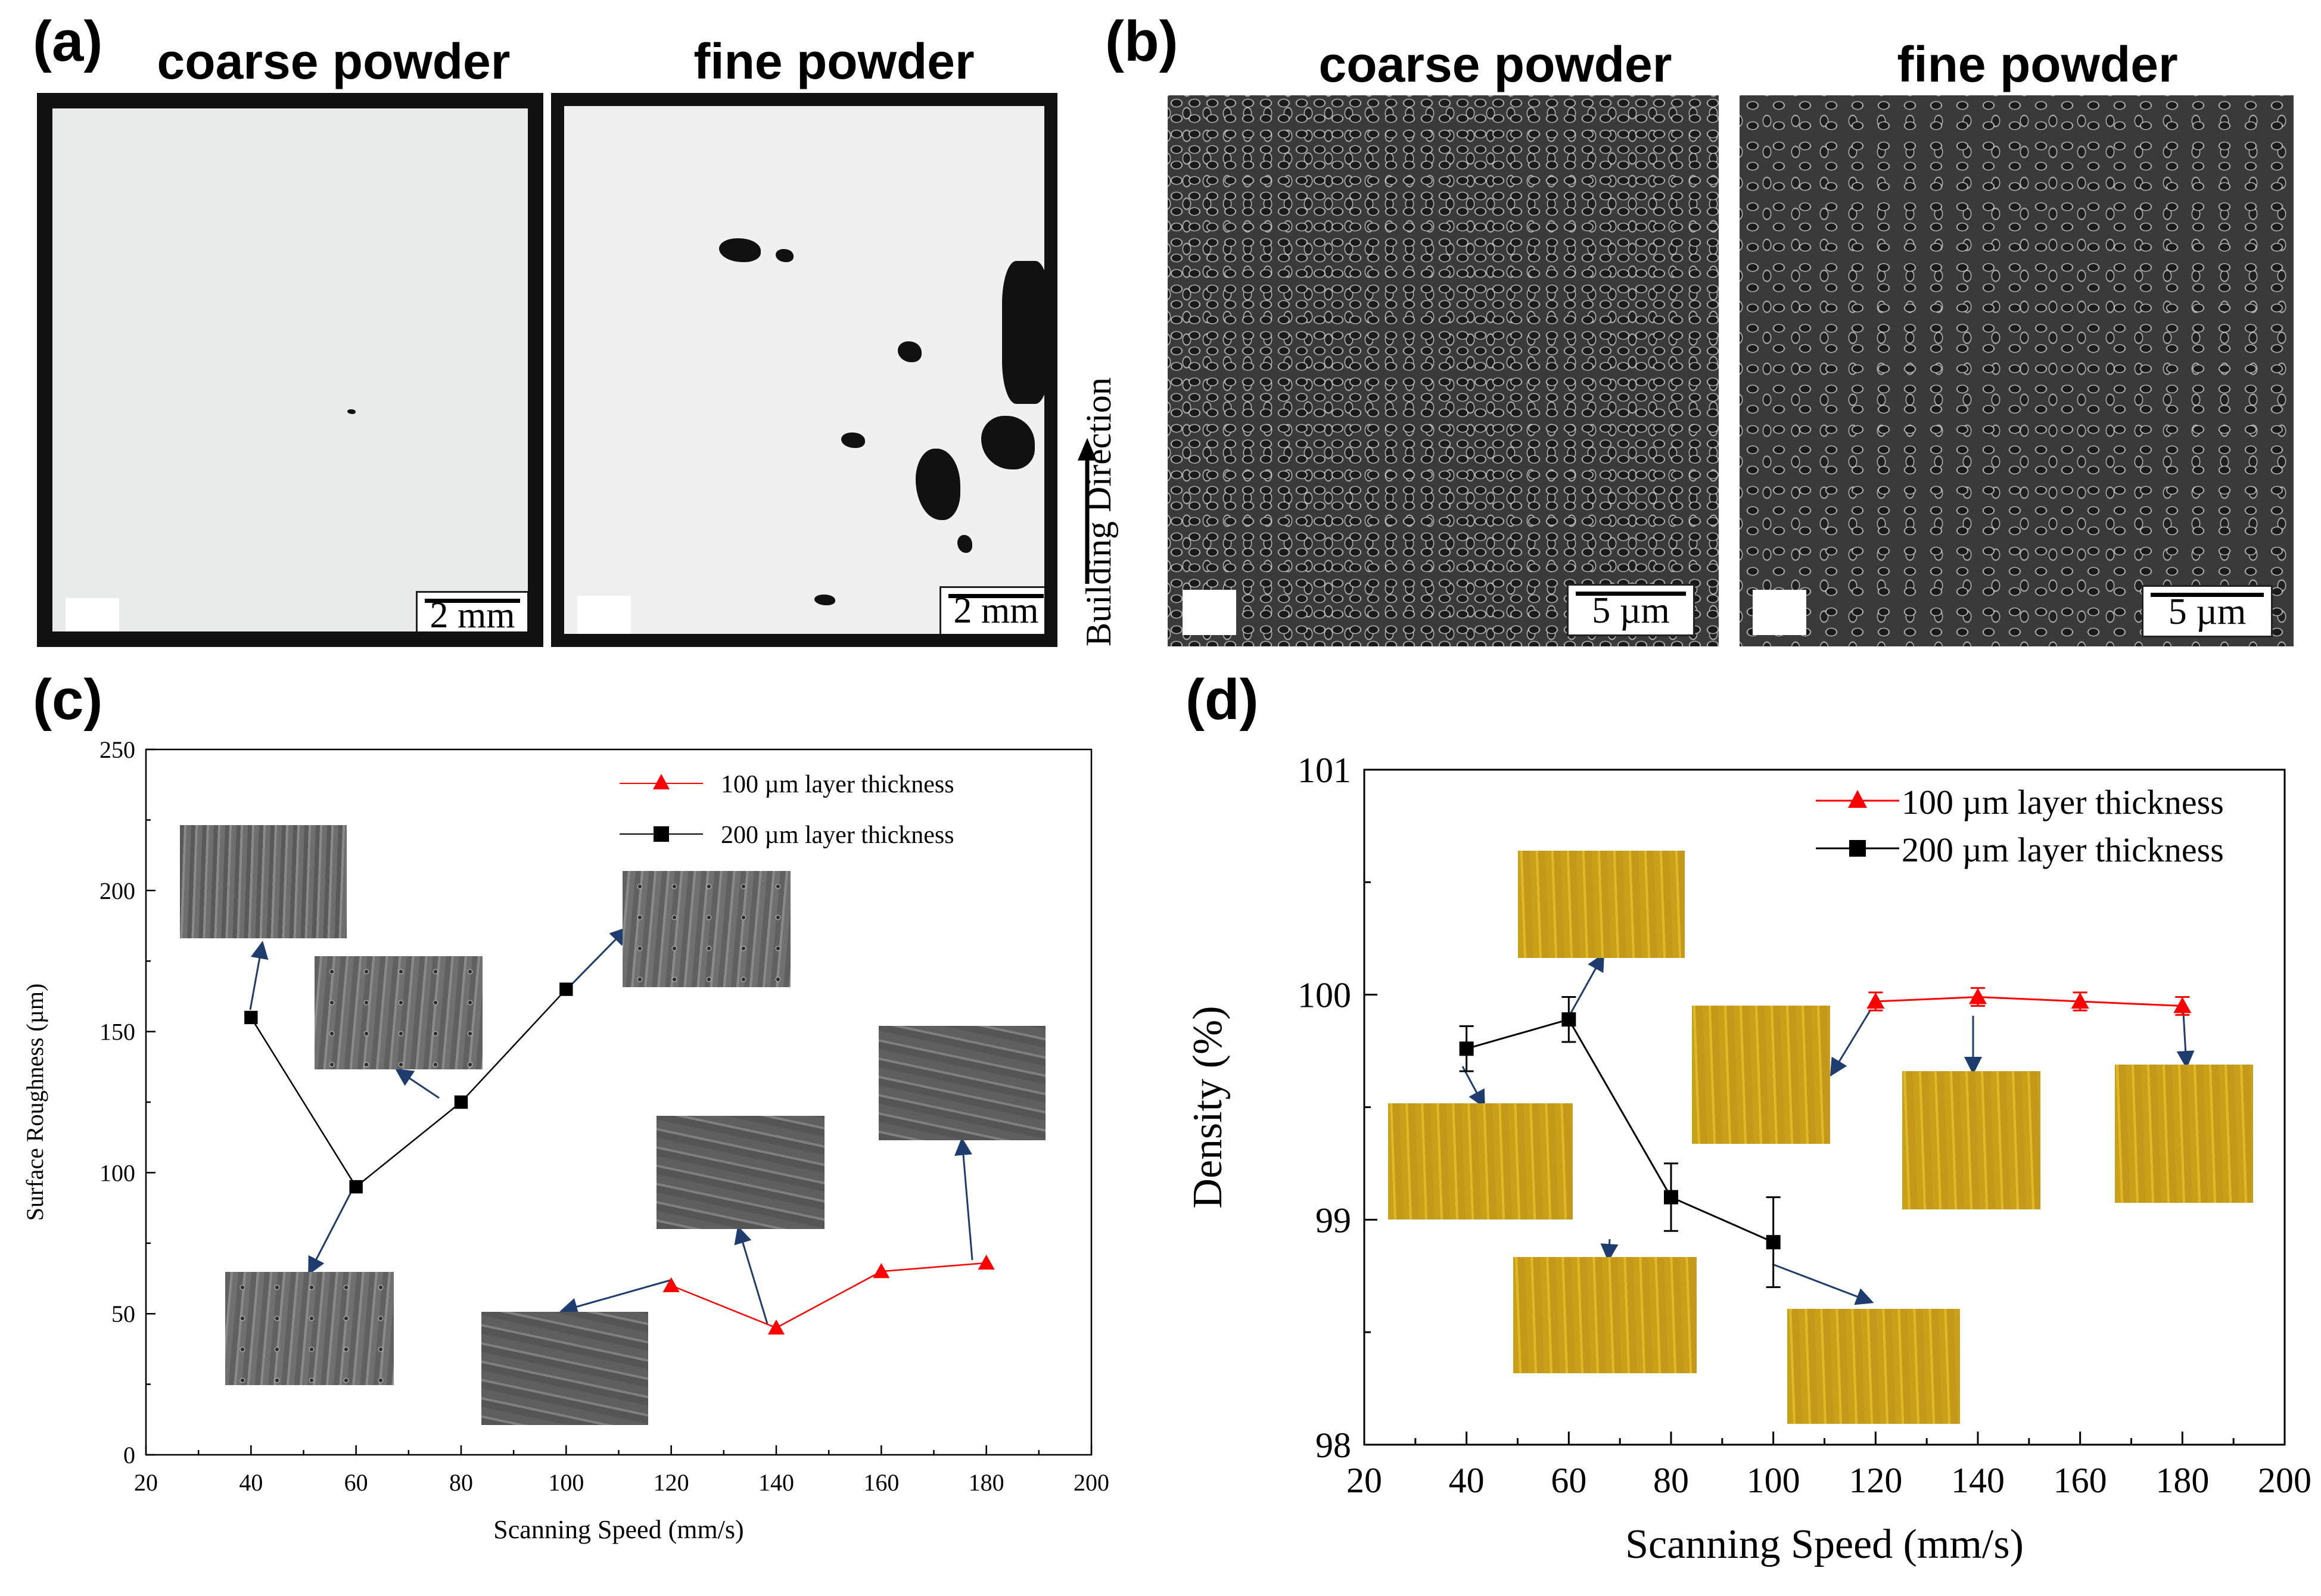 This screenshot has height=1596, width=2321. I want to click on x-tick-label: 200, so click(2284, 1480).